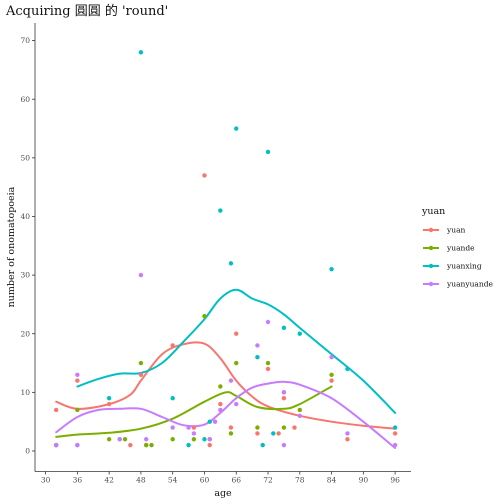  Describe the element at coordinates (364, 480) in the screenshot. I see `x-tick-label: 90` at that location.